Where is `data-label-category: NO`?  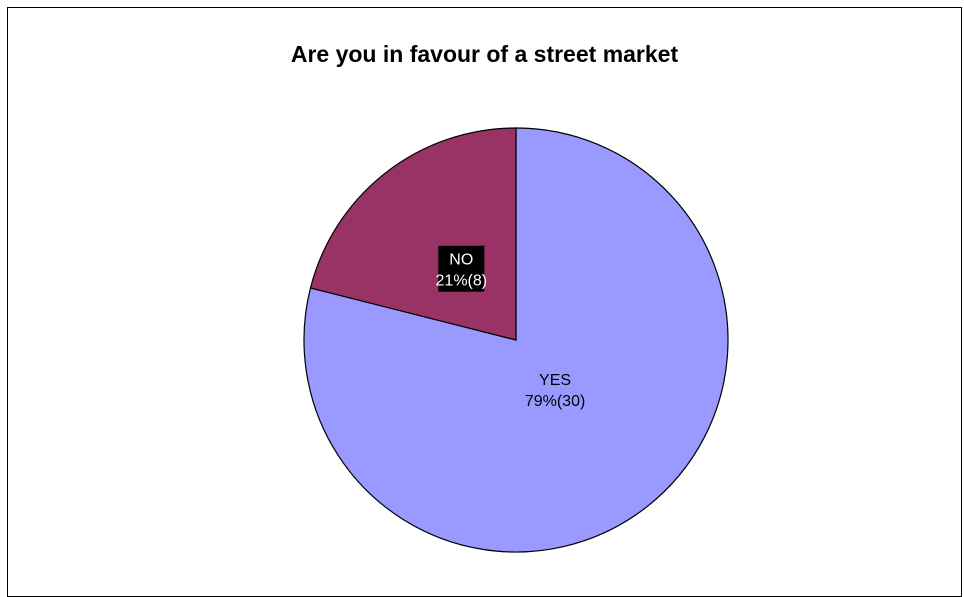 data-label-category: NO is located at coordinates (461, 260).